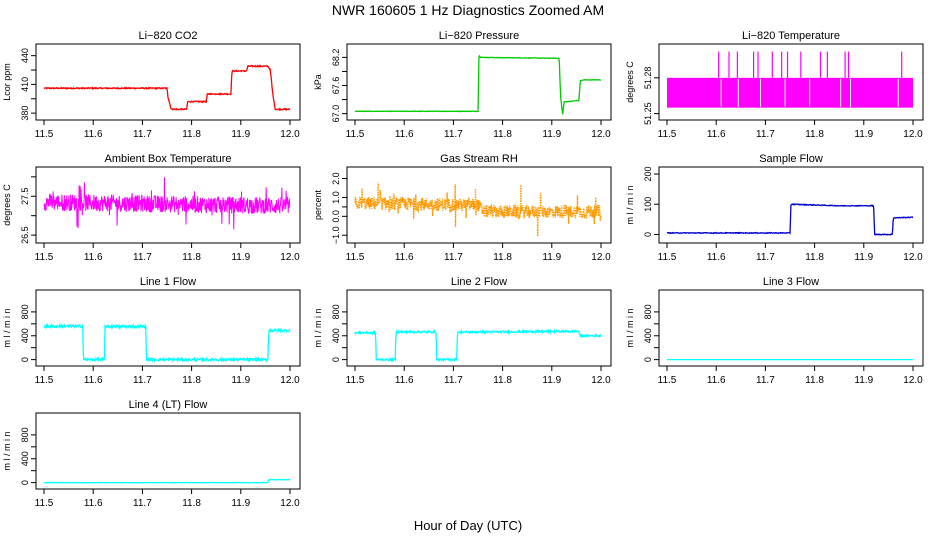 The width and height of the screenshot is (936, 540). I want to click on panel-title: Line 2 Flow, so click(479, 282).